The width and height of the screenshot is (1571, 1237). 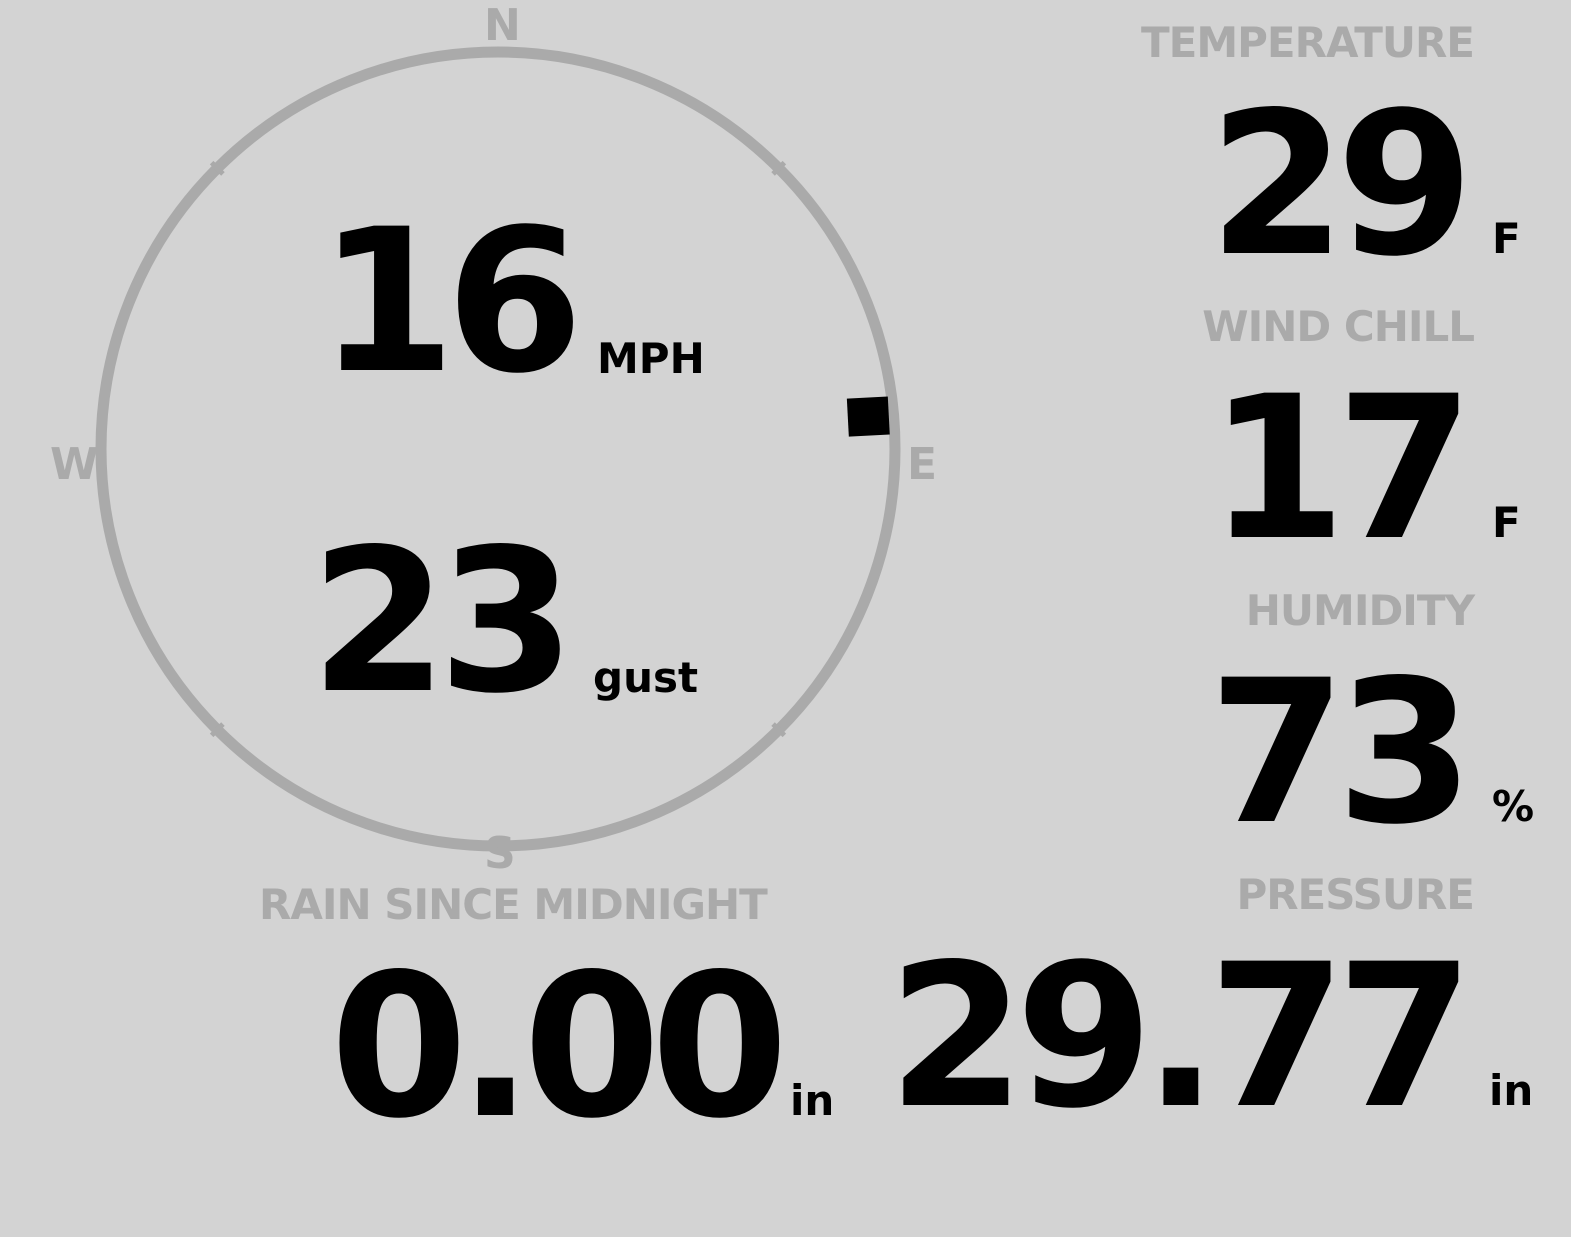 I want to click on wind-direction-marker, so click(x=868, y=416).